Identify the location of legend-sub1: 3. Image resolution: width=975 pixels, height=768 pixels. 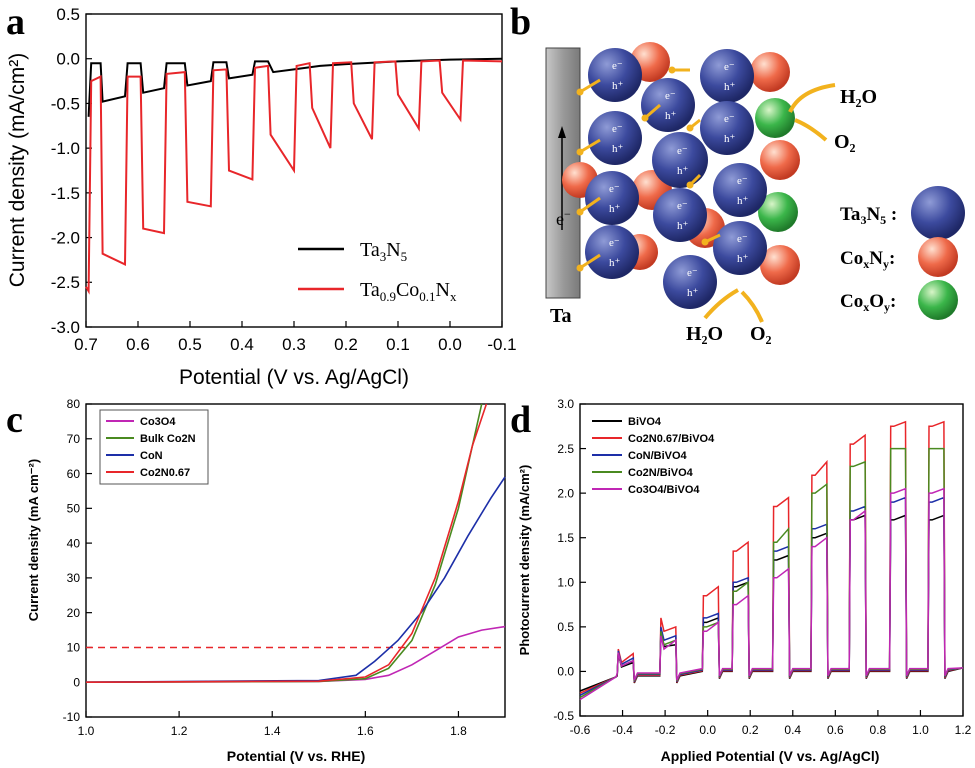
(863, 220).